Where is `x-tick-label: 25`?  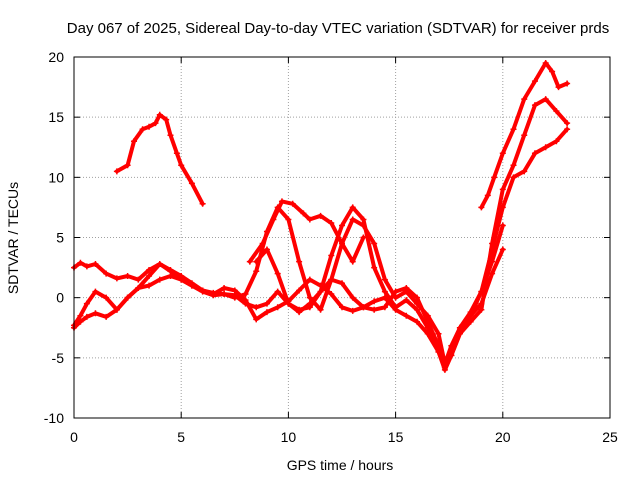
x-tick-label: 25 is located at coordinates (610, 437).